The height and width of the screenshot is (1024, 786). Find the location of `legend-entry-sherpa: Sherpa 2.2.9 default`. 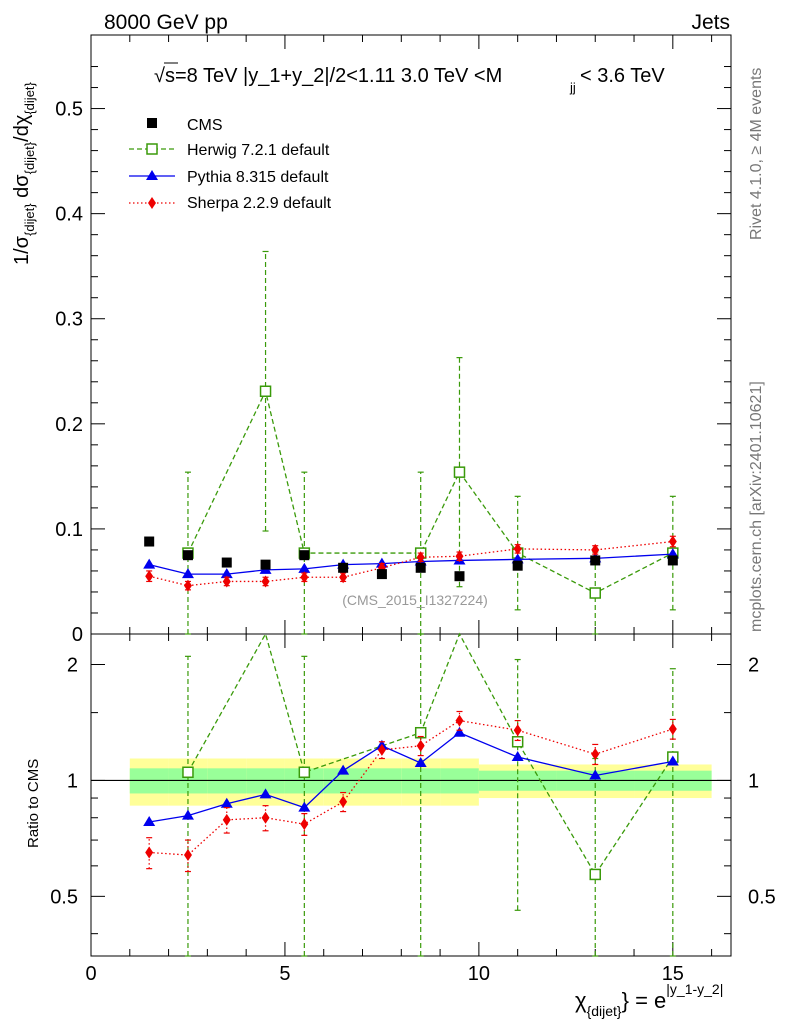

legend-entry-sherpa: Sherpa 2.2.9 default is located at coordinates (230, 203).